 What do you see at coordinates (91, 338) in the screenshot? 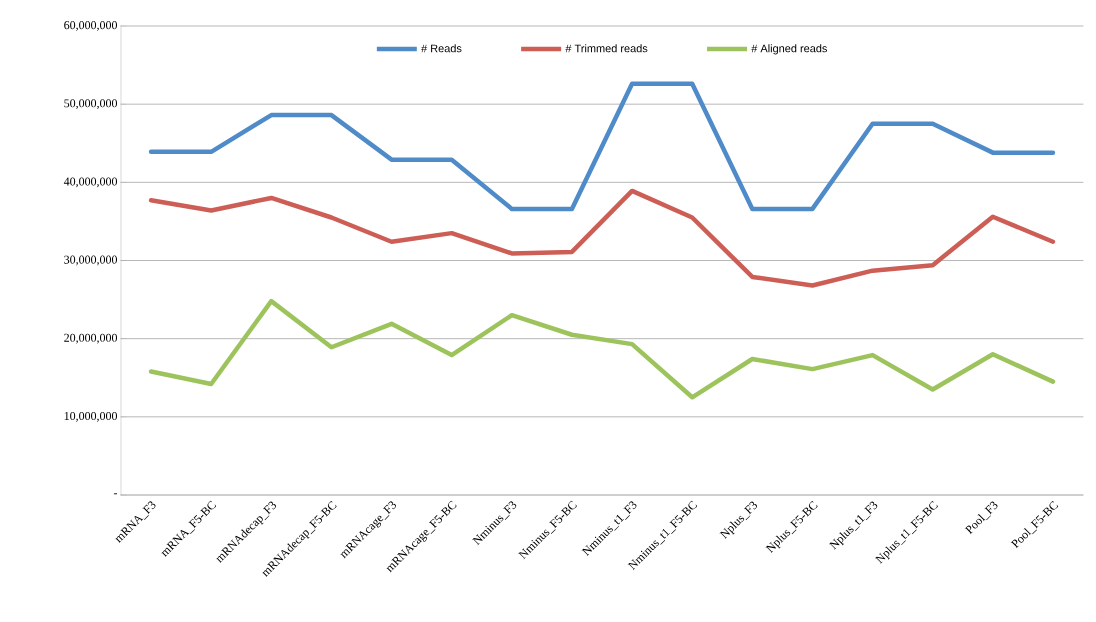
I see `y-tick-label: 20,000,000` at bounding box center [91, 338].